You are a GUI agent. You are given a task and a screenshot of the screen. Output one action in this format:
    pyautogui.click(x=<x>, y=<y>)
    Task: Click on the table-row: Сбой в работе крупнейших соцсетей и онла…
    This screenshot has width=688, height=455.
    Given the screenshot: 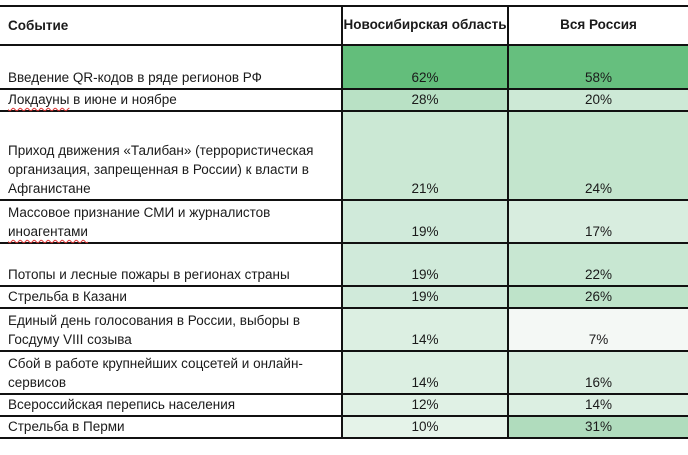 What is the action you would take?
    pyautogui.click(x=344, y=372)
    